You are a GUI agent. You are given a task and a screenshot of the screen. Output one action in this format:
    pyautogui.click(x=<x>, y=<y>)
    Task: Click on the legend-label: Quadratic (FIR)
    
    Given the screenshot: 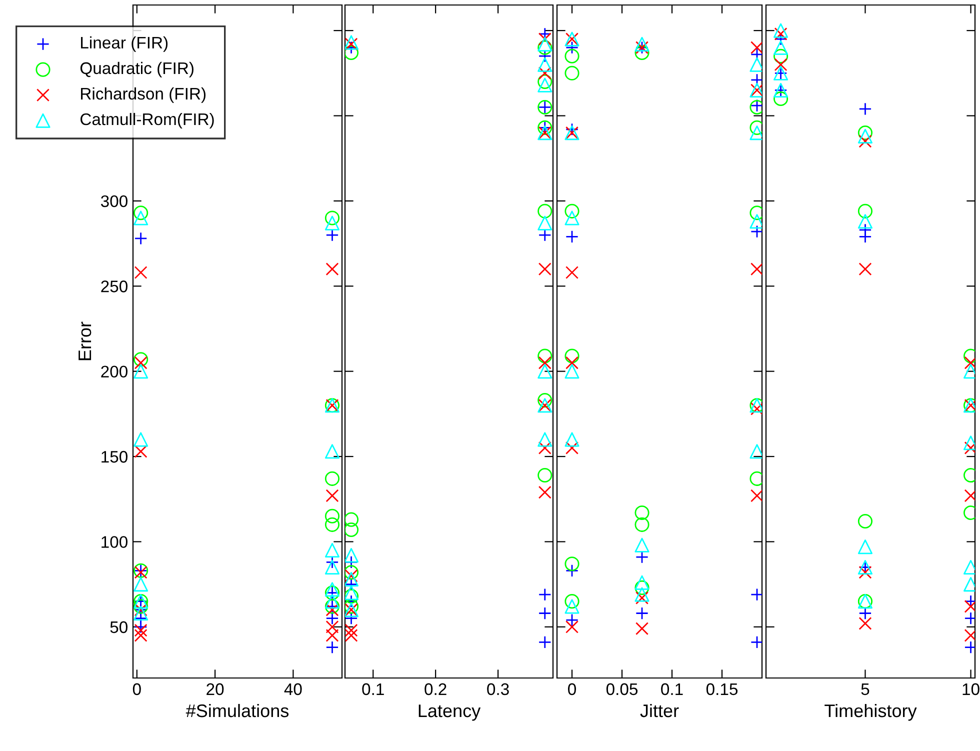 What is the action you would take?
    pyautogui.click(x=137, y=70)
    